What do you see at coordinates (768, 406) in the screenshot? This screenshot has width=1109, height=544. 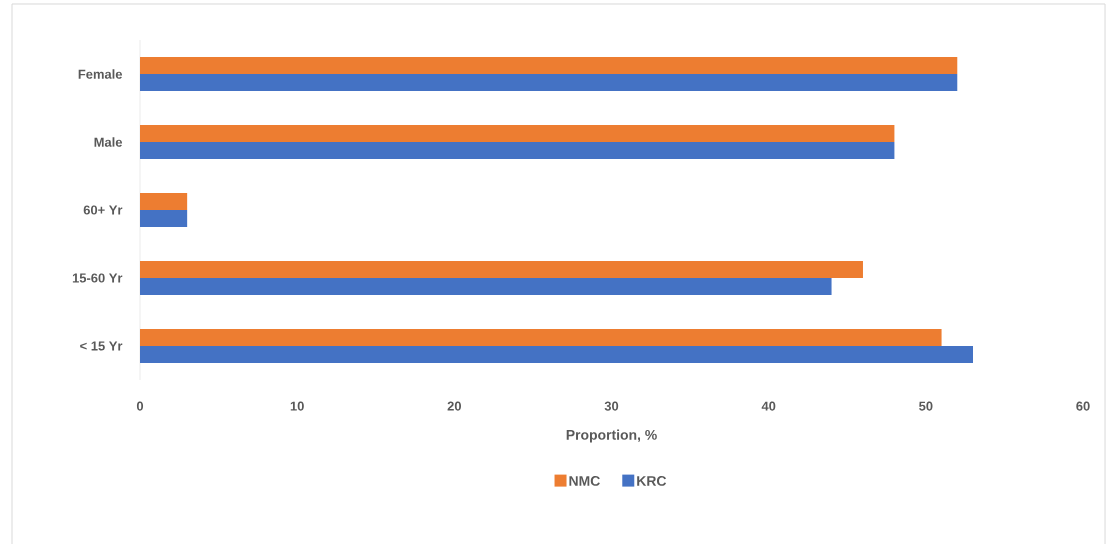 I see `x-tick-label: 40` at bounding box center [768, 406].